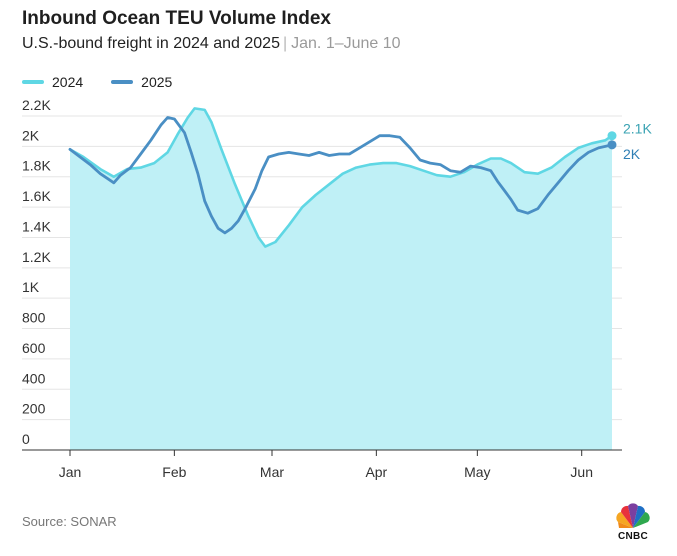  What do you see at coordinates (633, 536) in the screenshot?
I see `logo-text: CNBC` at bounding box center [633, 536].